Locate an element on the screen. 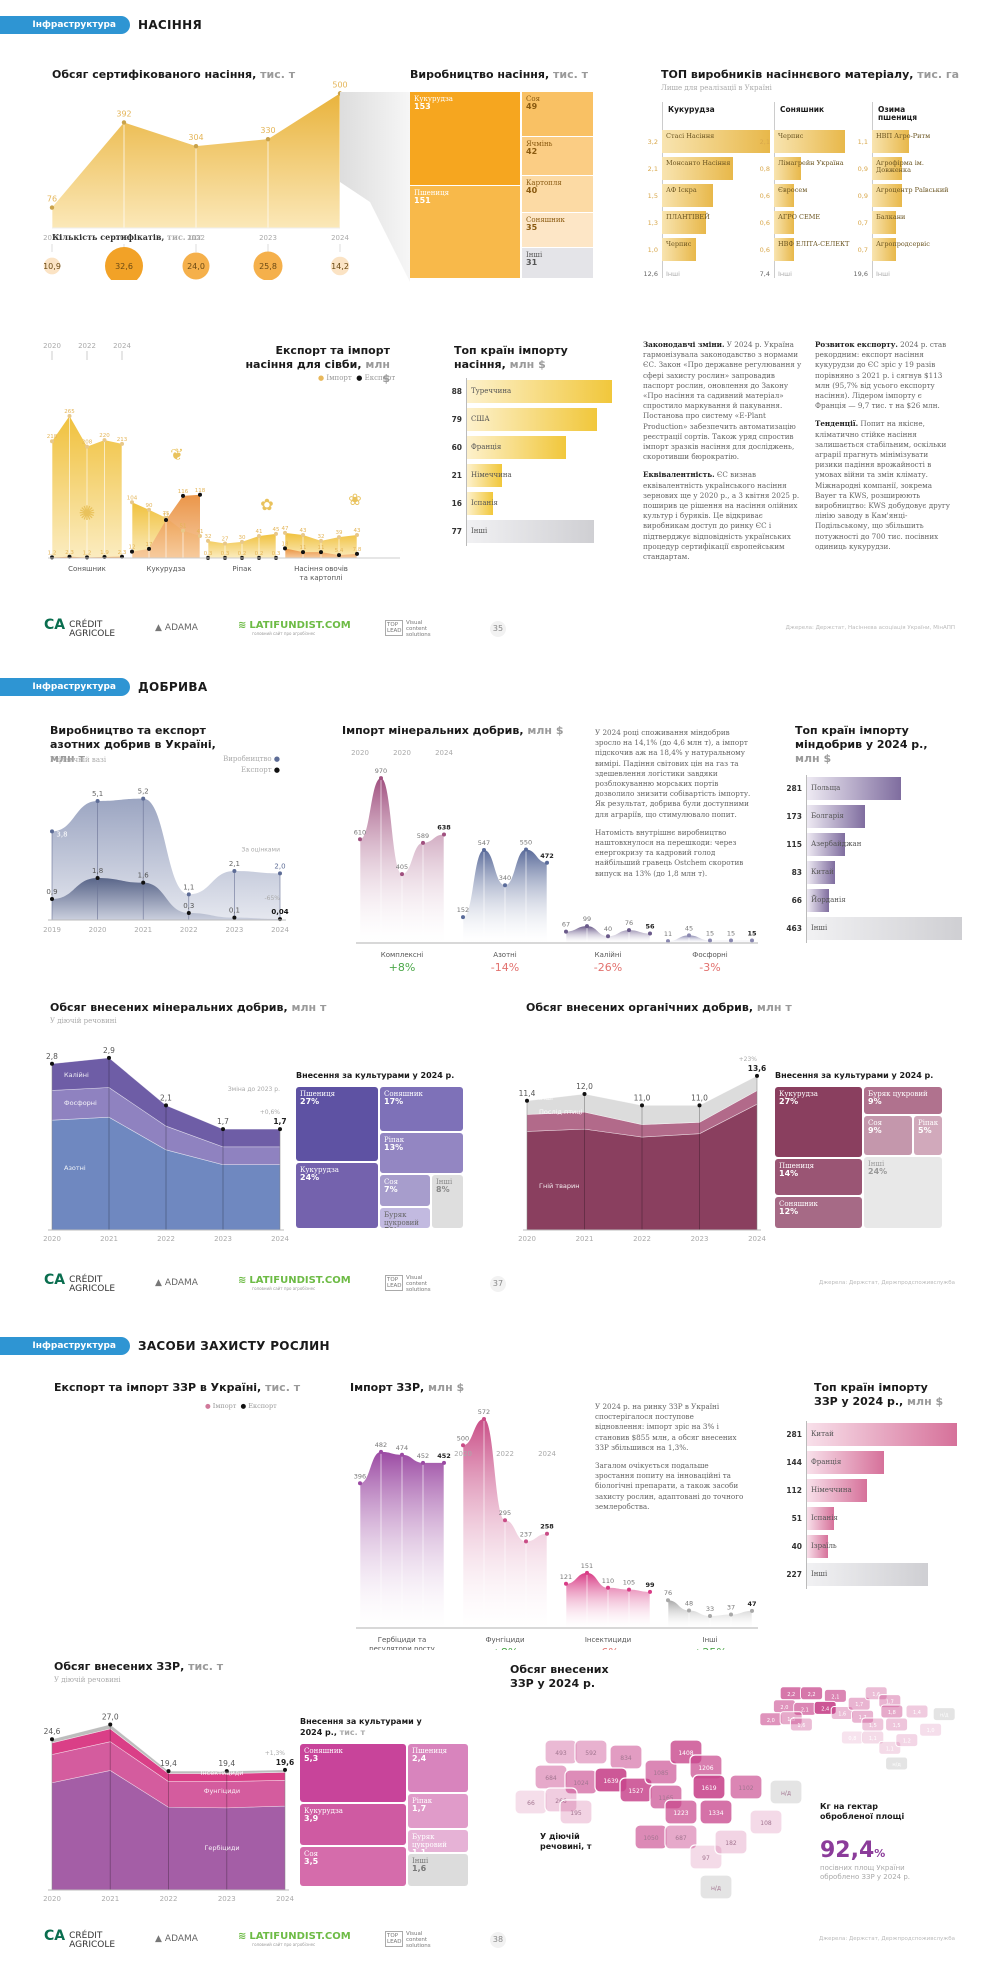  group-label: Фосфорні is located at coordinates (709, 955).